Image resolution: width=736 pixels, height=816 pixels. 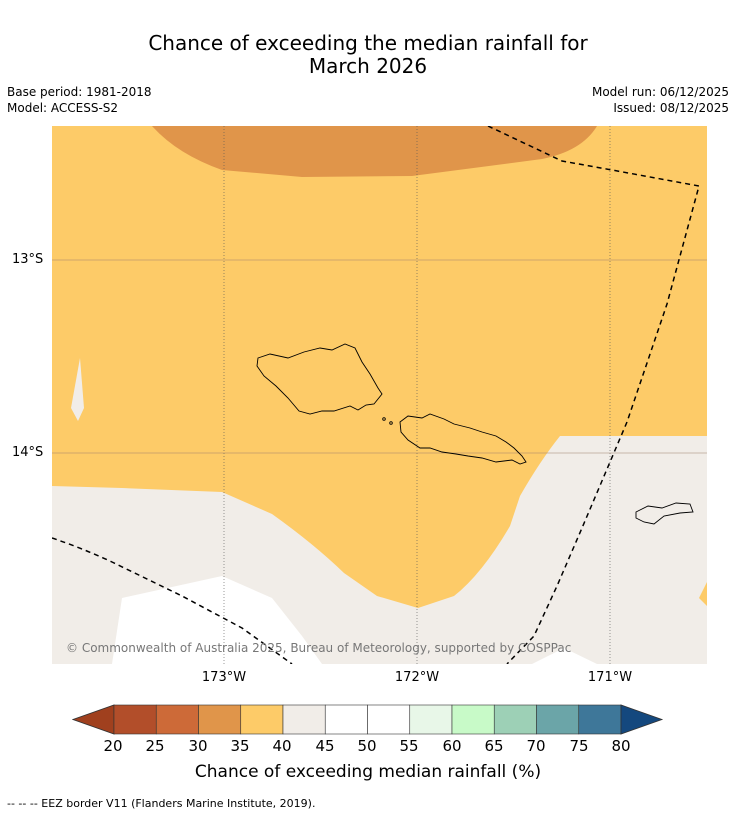 What do you see at coordinates (391, 423) in the screenshot?
I see `apolima-islet` at bounding box center [391, 423].